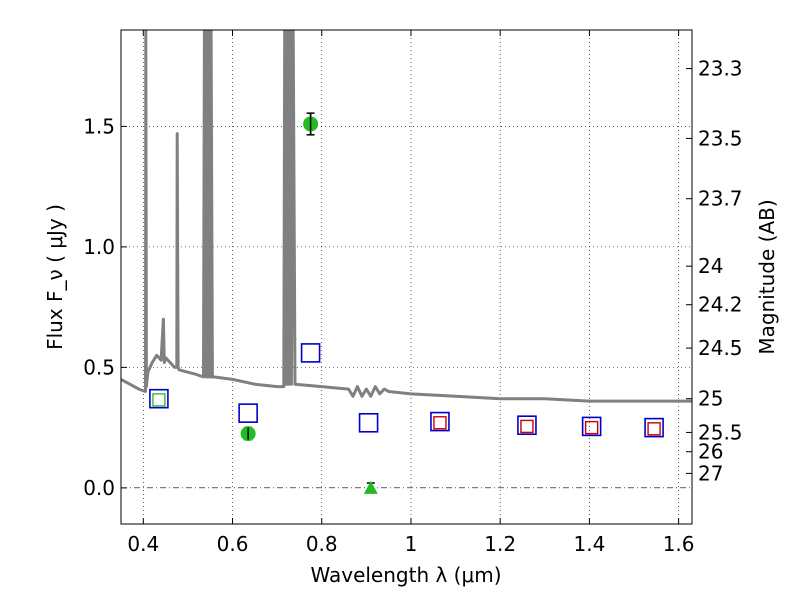  What do you see at coordinates (720, 432) in the screenshot?
I see `right-tick-label: 25.5` at bounding box center [720, 432].